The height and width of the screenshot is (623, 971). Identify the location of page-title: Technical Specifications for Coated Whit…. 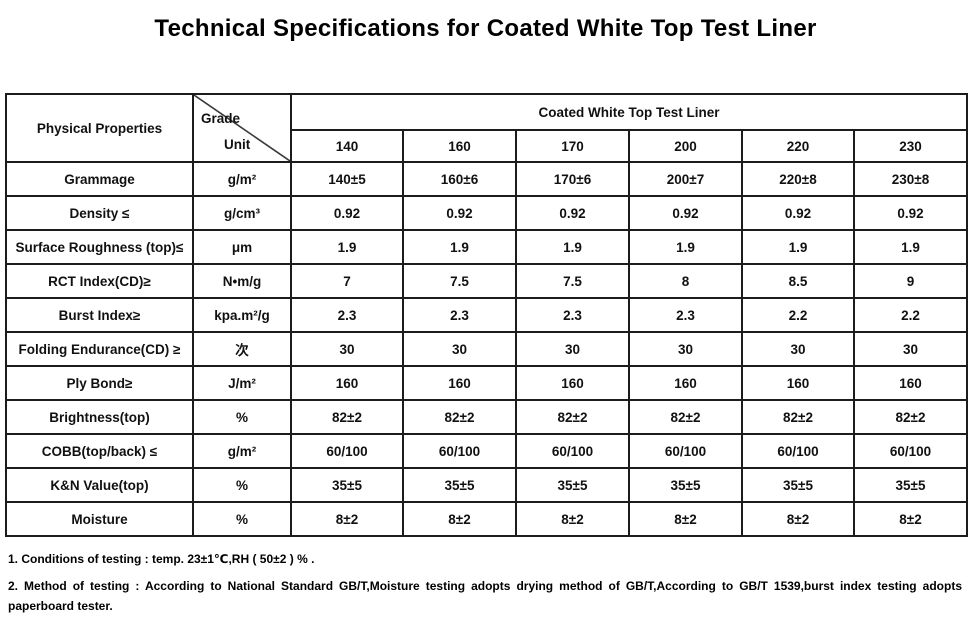
(485, 28).